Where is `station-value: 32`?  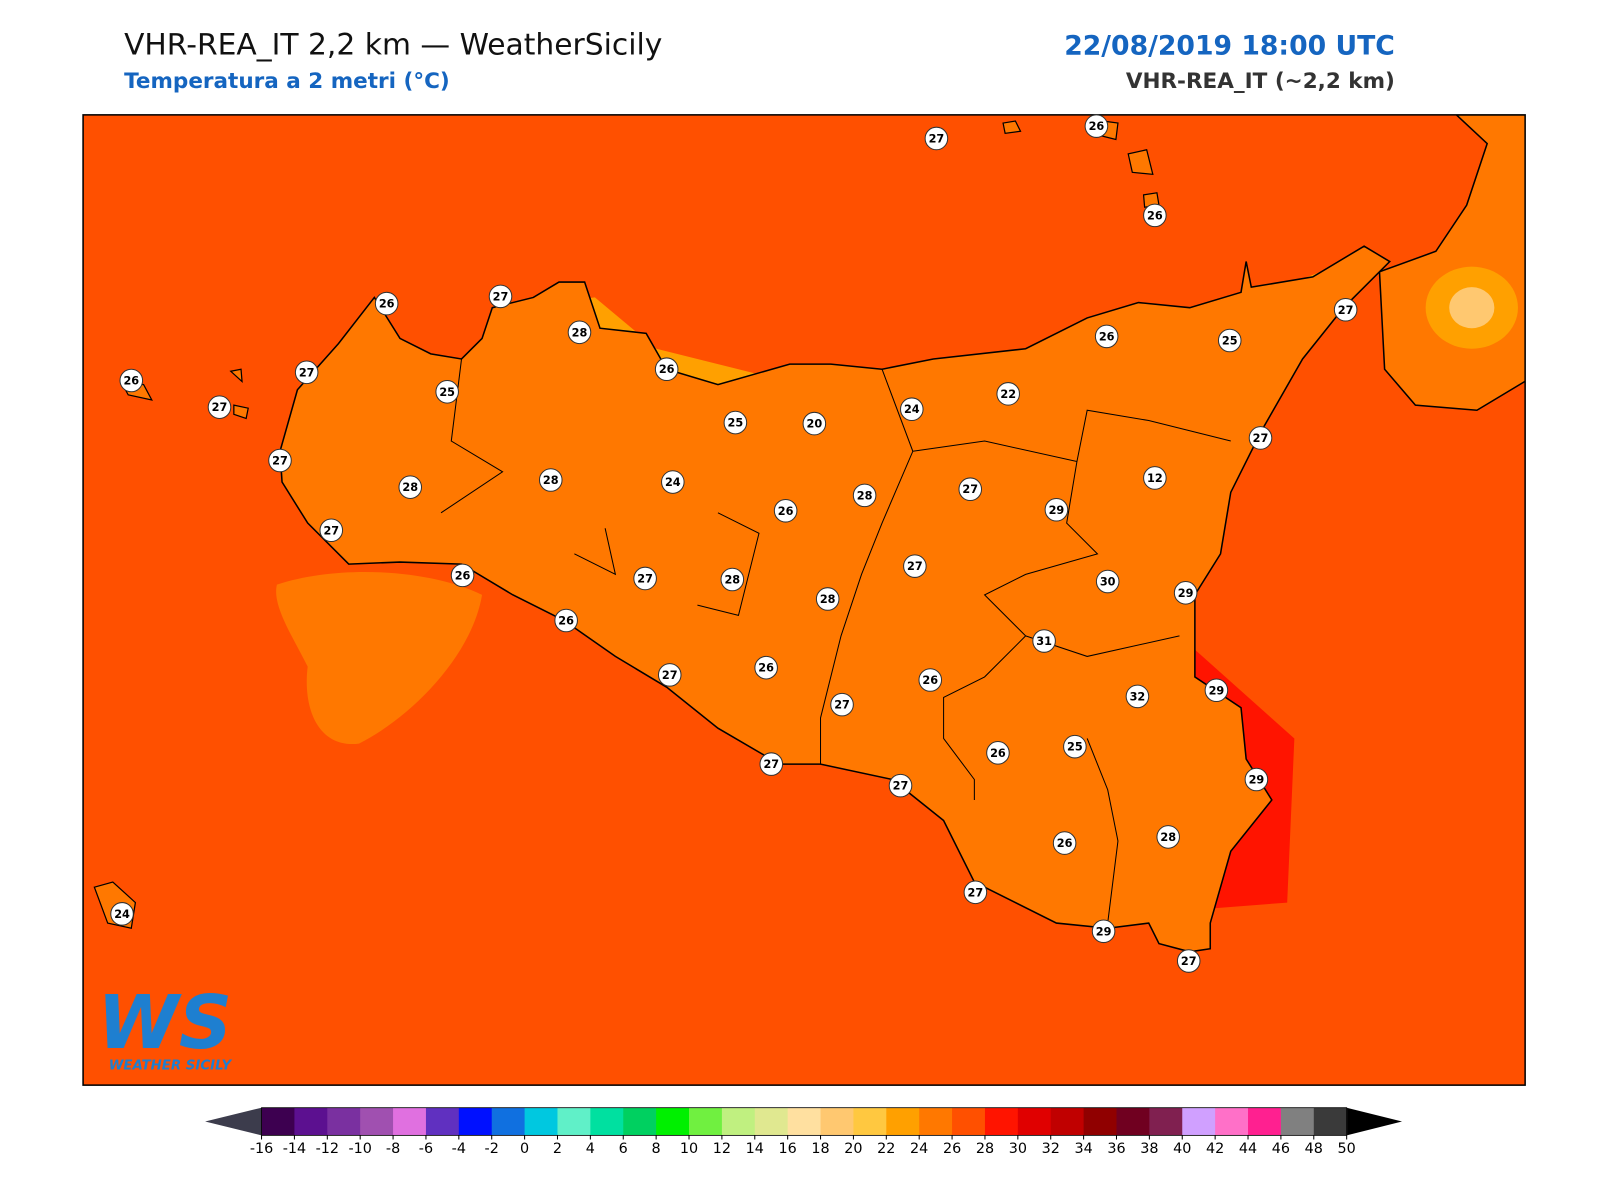 station-value: 32 is located at coordinates (1138, 696).